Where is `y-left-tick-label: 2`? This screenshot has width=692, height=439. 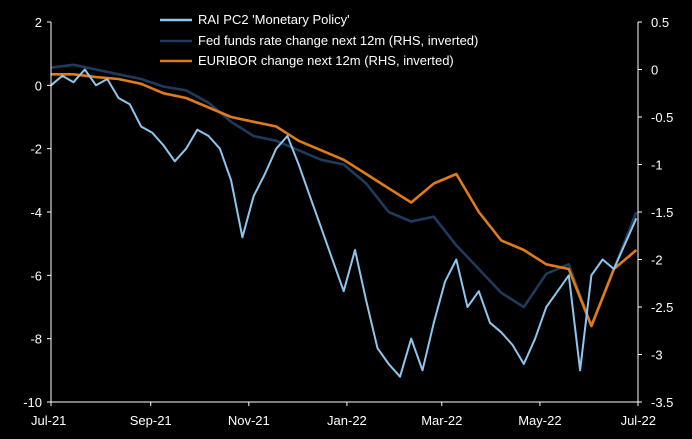
y-left-tick-label: 2 is located at coordinates (38, 22).